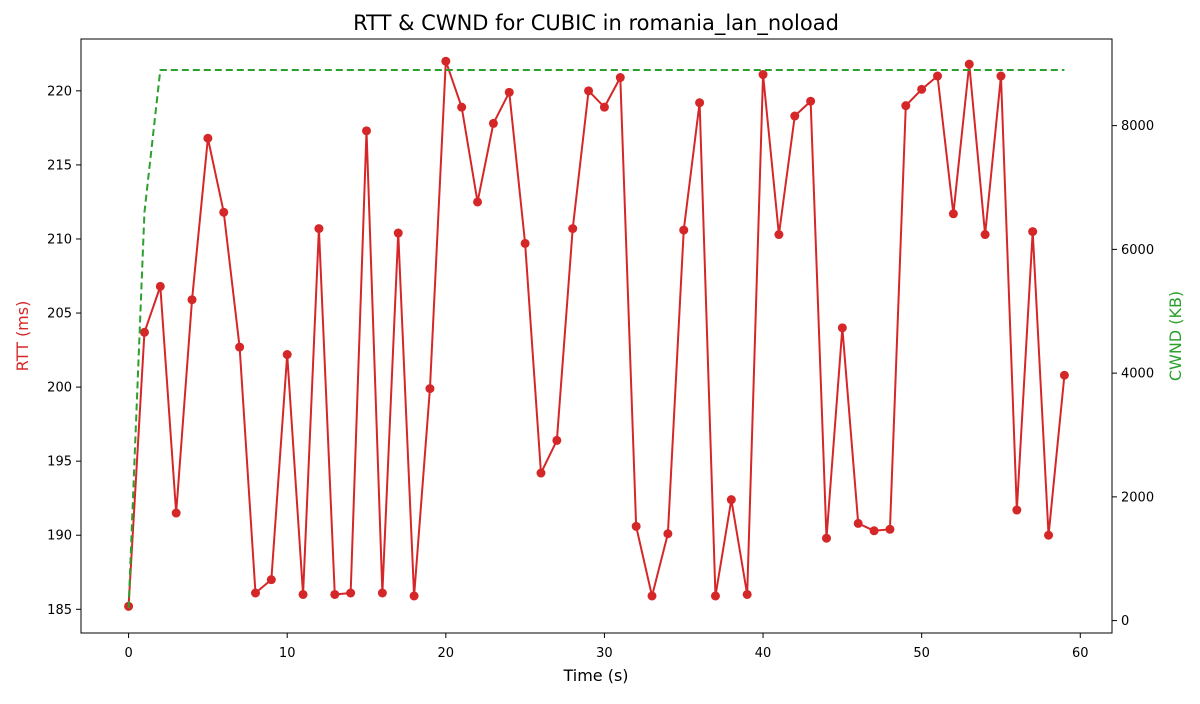 This screenshot has height=704, width=1200. What do you see at coordinates (59, 165) in the screenshot?
I see `y-left-tick-label: 215` at bounding box center [59, 165].